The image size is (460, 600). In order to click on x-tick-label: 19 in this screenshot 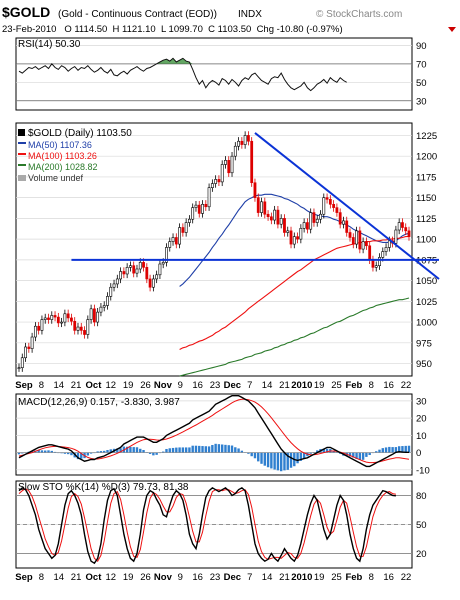, I will do `click(319, 577)`.